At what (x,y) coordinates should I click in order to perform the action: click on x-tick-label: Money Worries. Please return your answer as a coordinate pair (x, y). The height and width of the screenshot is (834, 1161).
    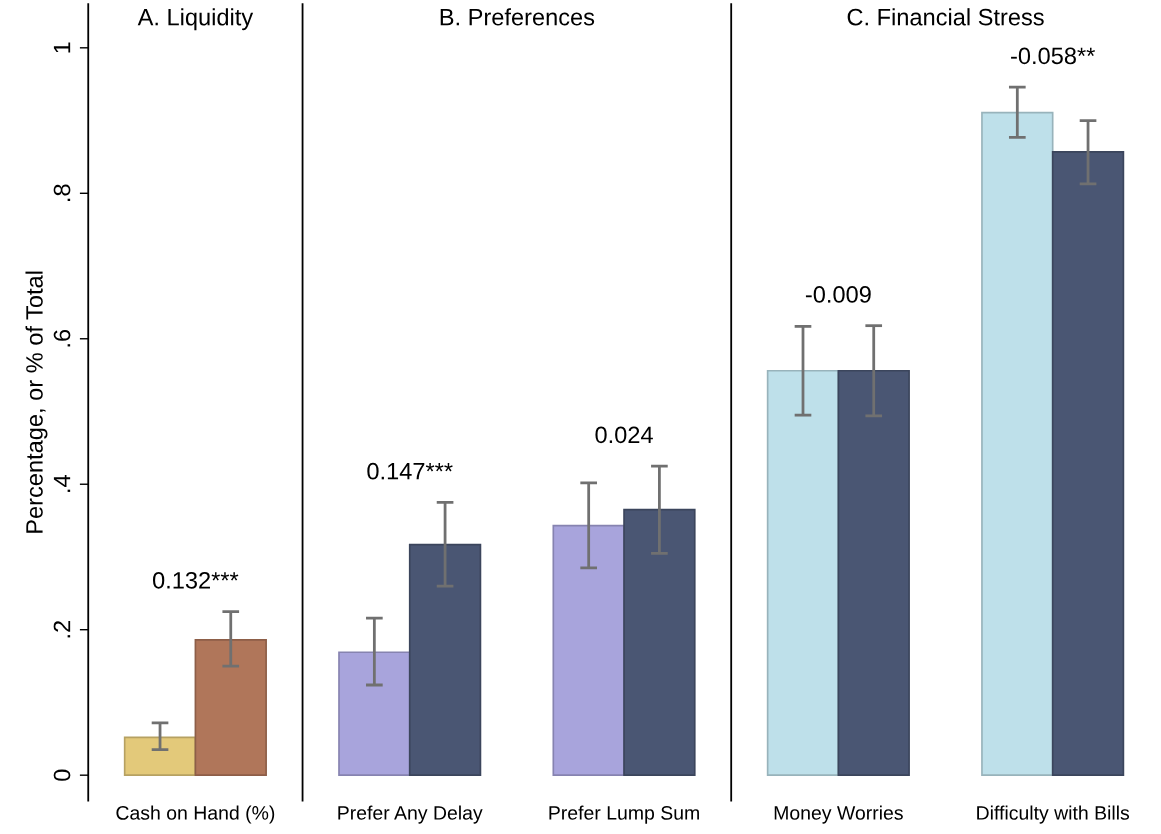
    Looking at the image, I should click on (838, 814).